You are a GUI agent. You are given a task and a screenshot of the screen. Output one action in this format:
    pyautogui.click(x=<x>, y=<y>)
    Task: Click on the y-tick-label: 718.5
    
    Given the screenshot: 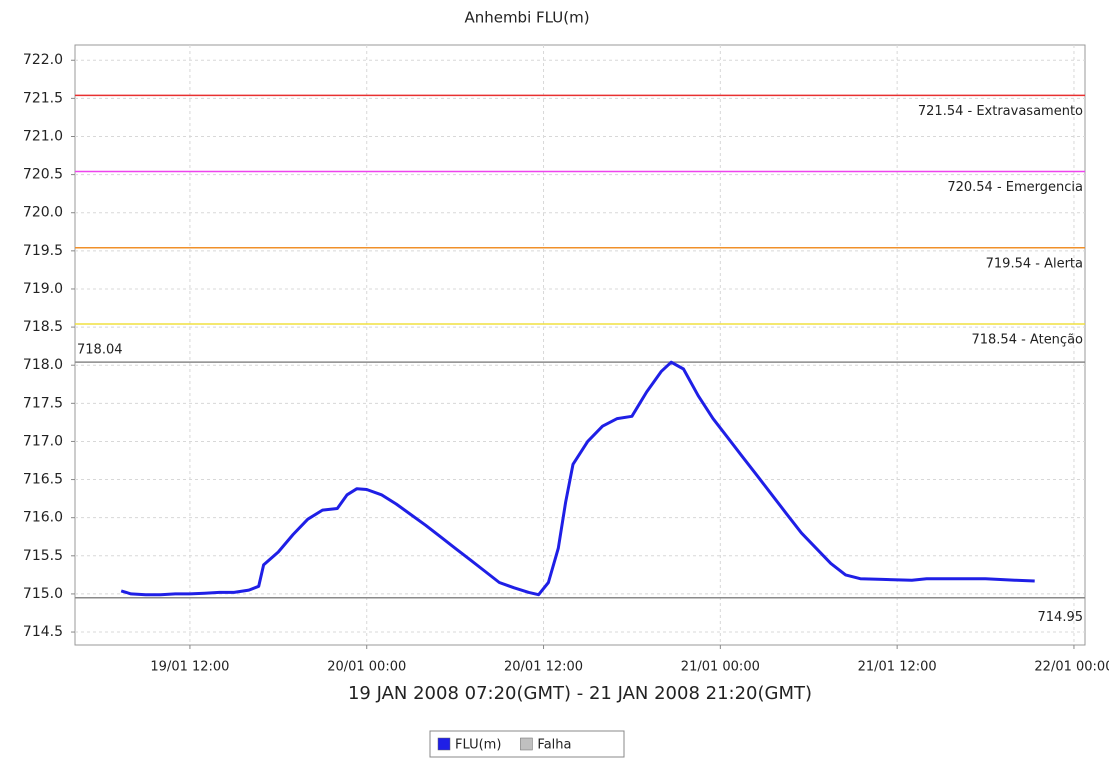 What is the action you would take?
    pyautogui.click(x=43, y=327)
    